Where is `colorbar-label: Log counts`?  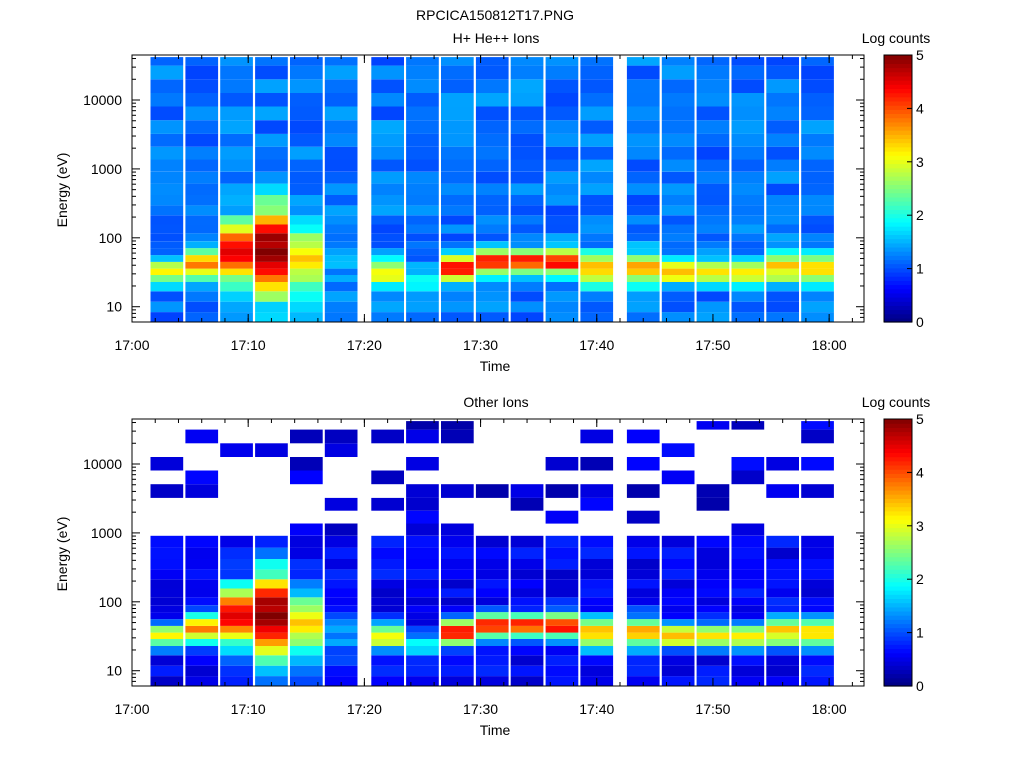 colorbar-label: Log counts is located at coordinates (896, 38).